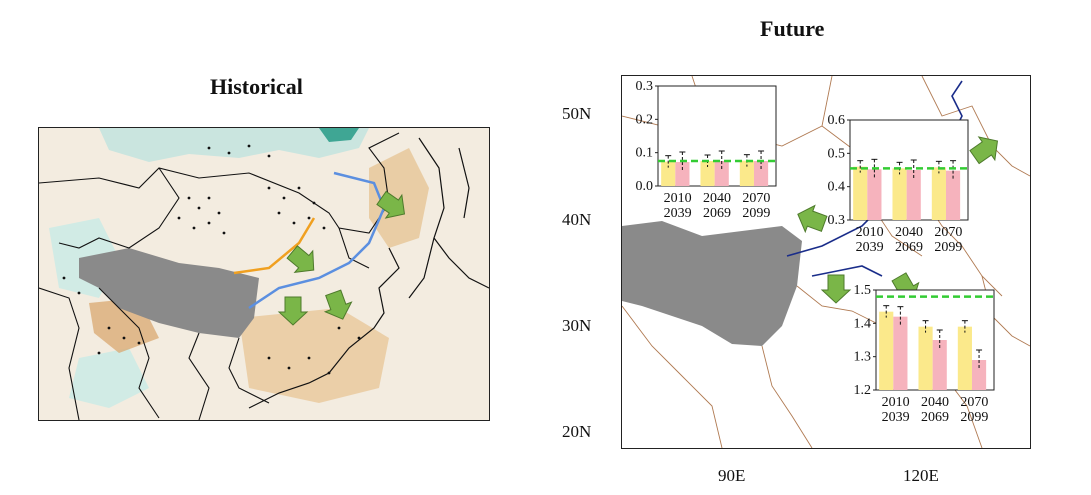  Describe the element at coordinates (837, 153) in the screenshot. I see `y-tick-label: 0.5` at that location.